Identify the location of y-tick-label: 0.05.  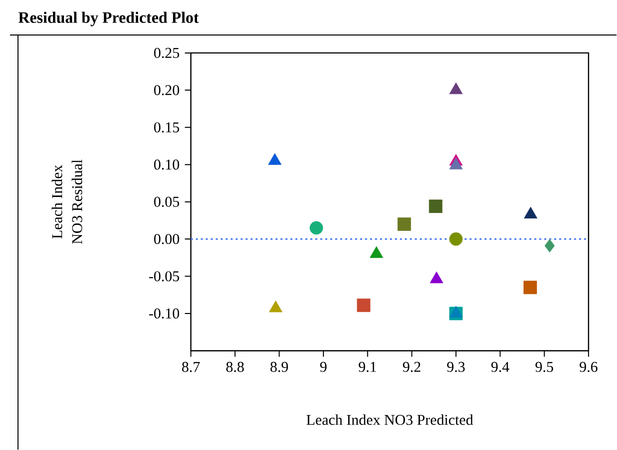
(167, 201).